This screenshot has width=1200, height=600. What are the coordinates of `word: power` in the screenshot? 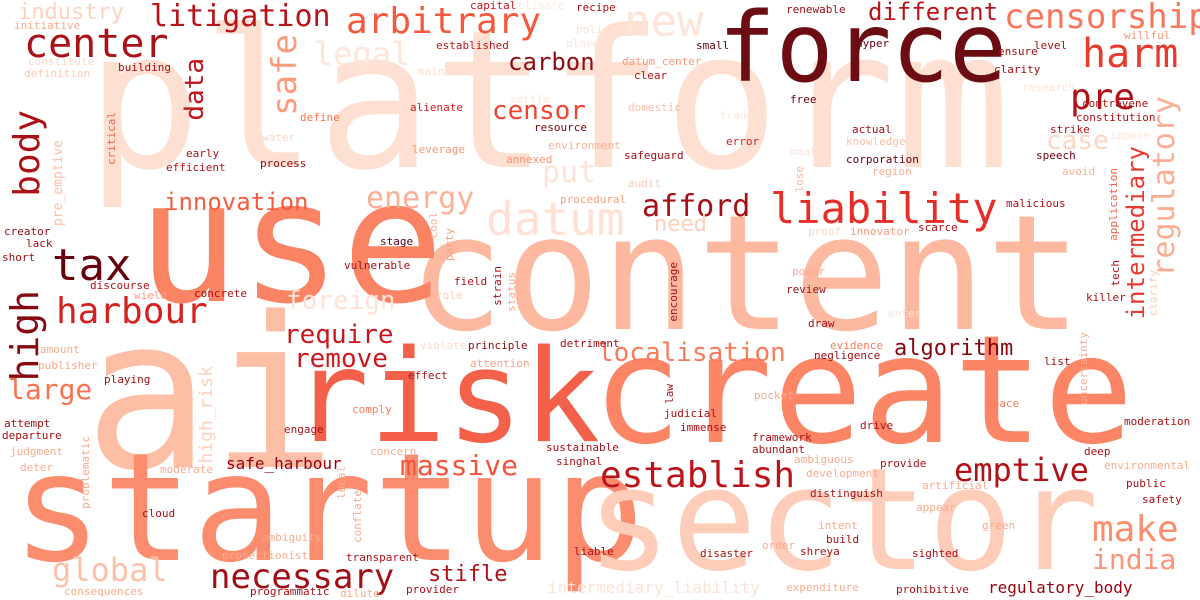 It's located at (809, 271).